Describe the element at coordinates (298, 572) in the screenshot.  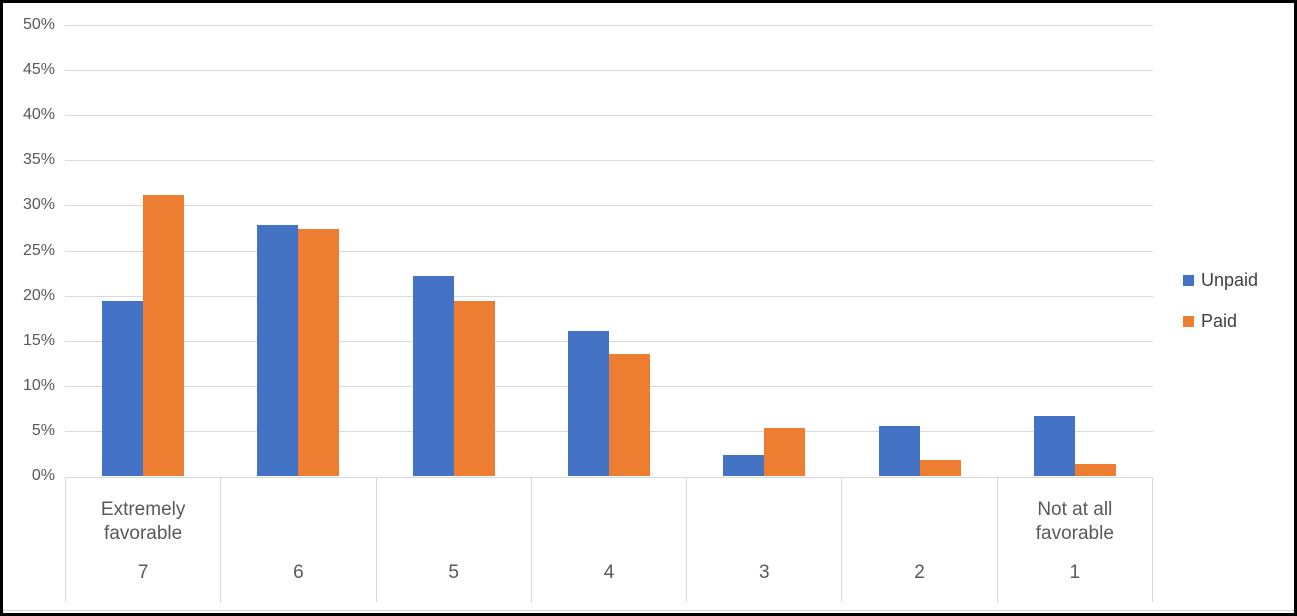
I see `category-number: 6` at that location.